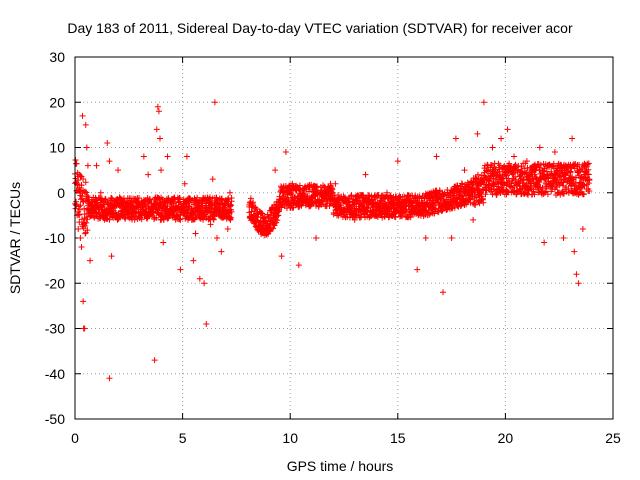  Describe the element at coordinates (57, 148) in the screenshot. I see `y-tick-label: 10` at that location.